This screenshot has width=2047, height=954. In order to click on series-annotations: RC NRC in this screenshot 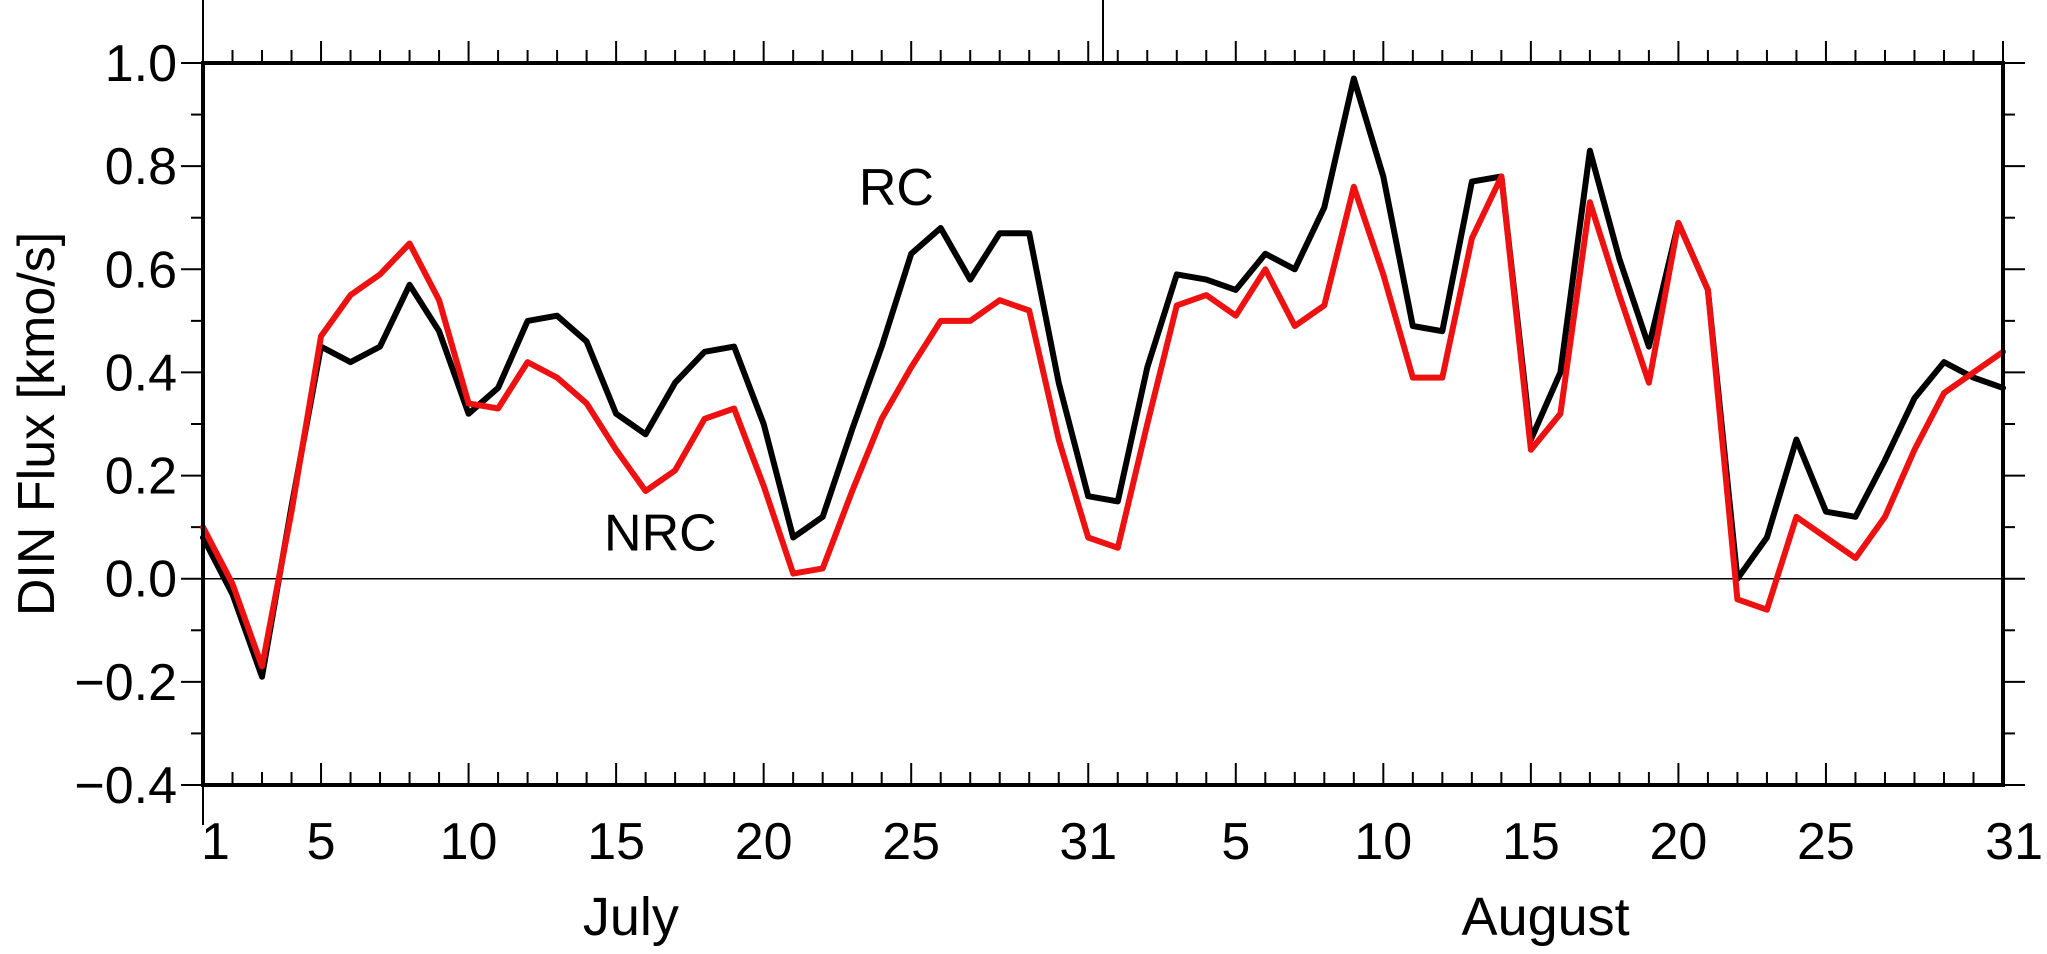, I will do `click(769, 361)`.